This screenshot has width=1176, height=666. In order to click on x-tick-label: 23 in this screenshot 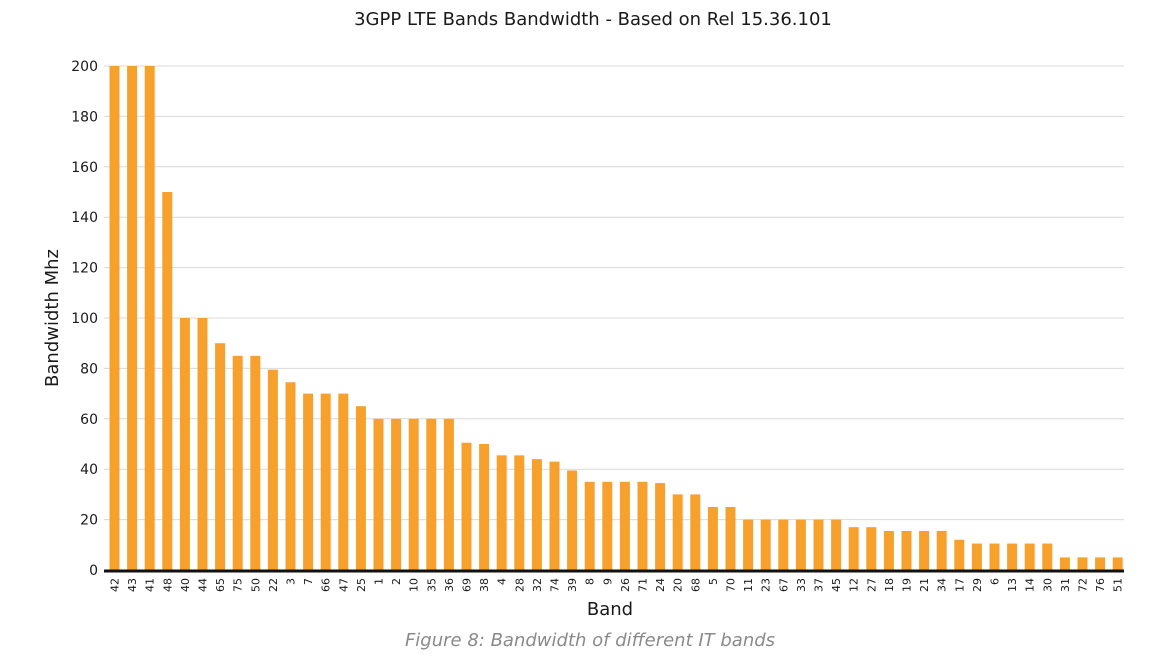, I will do `click(766, 585)`.